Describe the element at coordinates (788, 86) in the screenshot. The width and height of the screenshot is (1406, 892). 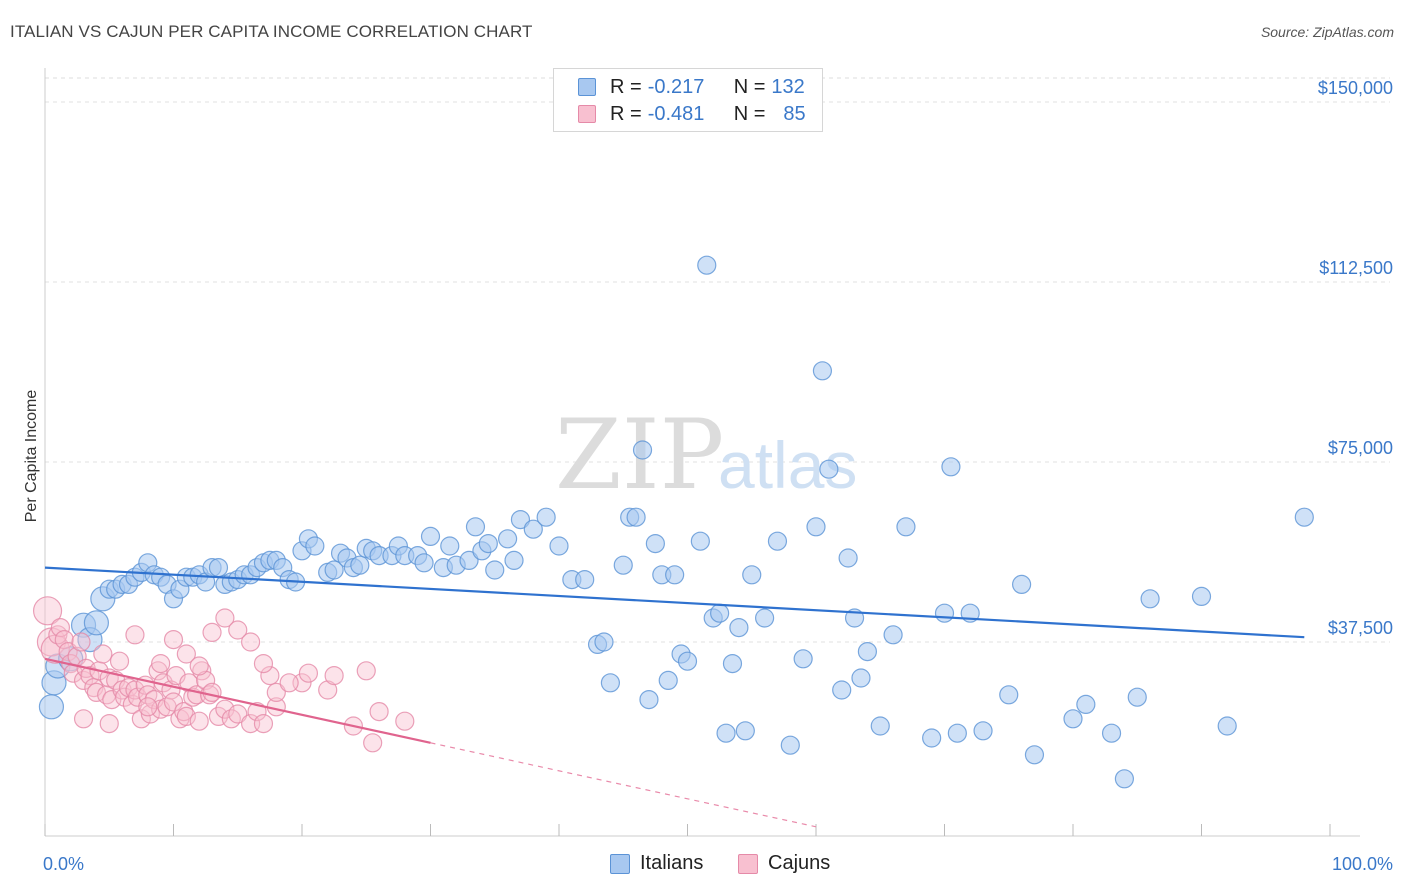
I see `legend-n-value: 132` at that location.